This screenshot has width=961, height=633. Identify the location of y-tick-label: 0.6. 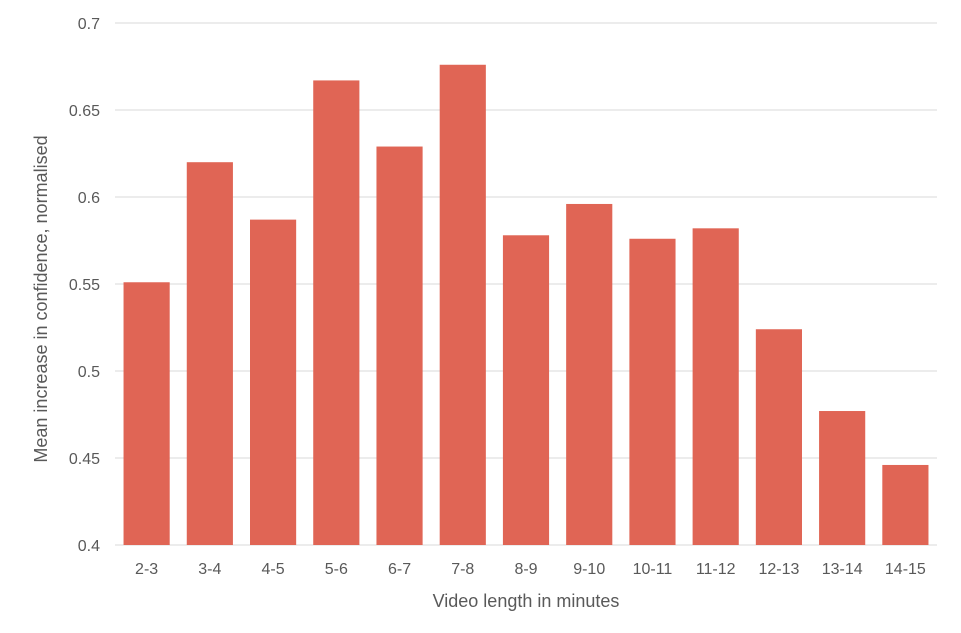
(89, 198).